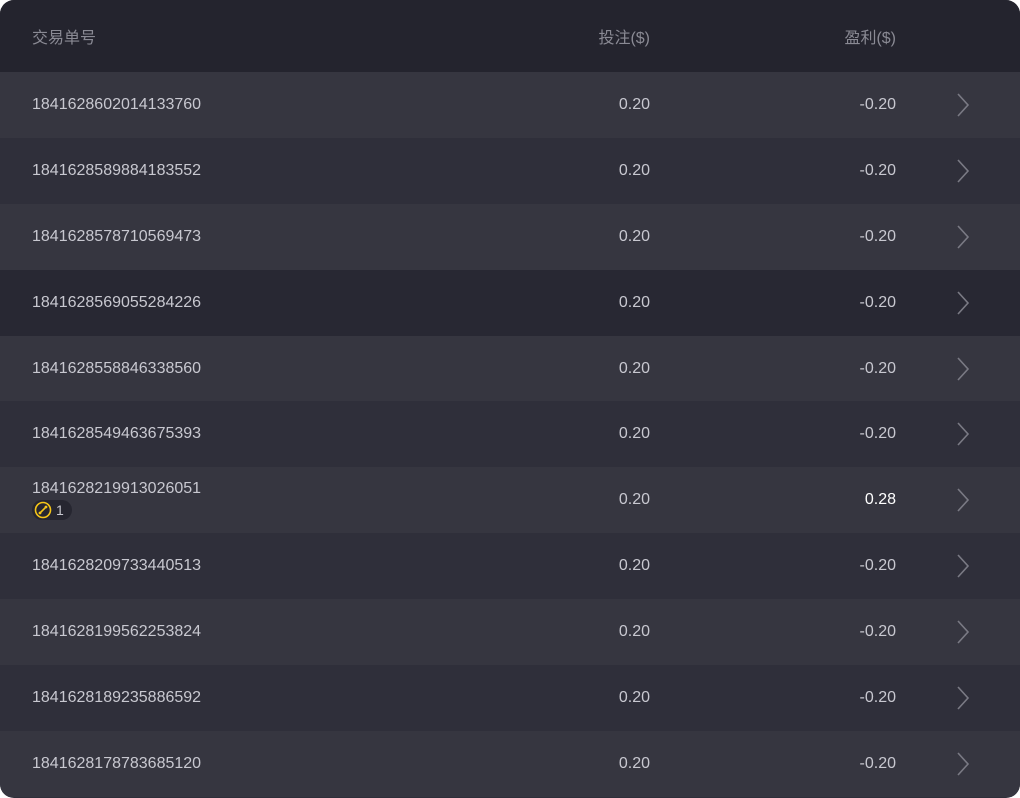 This screenshot has width=1020, height=798. I want to click on table-row: 1841628209733440513 0.20 -0.20, so click(510, 566).